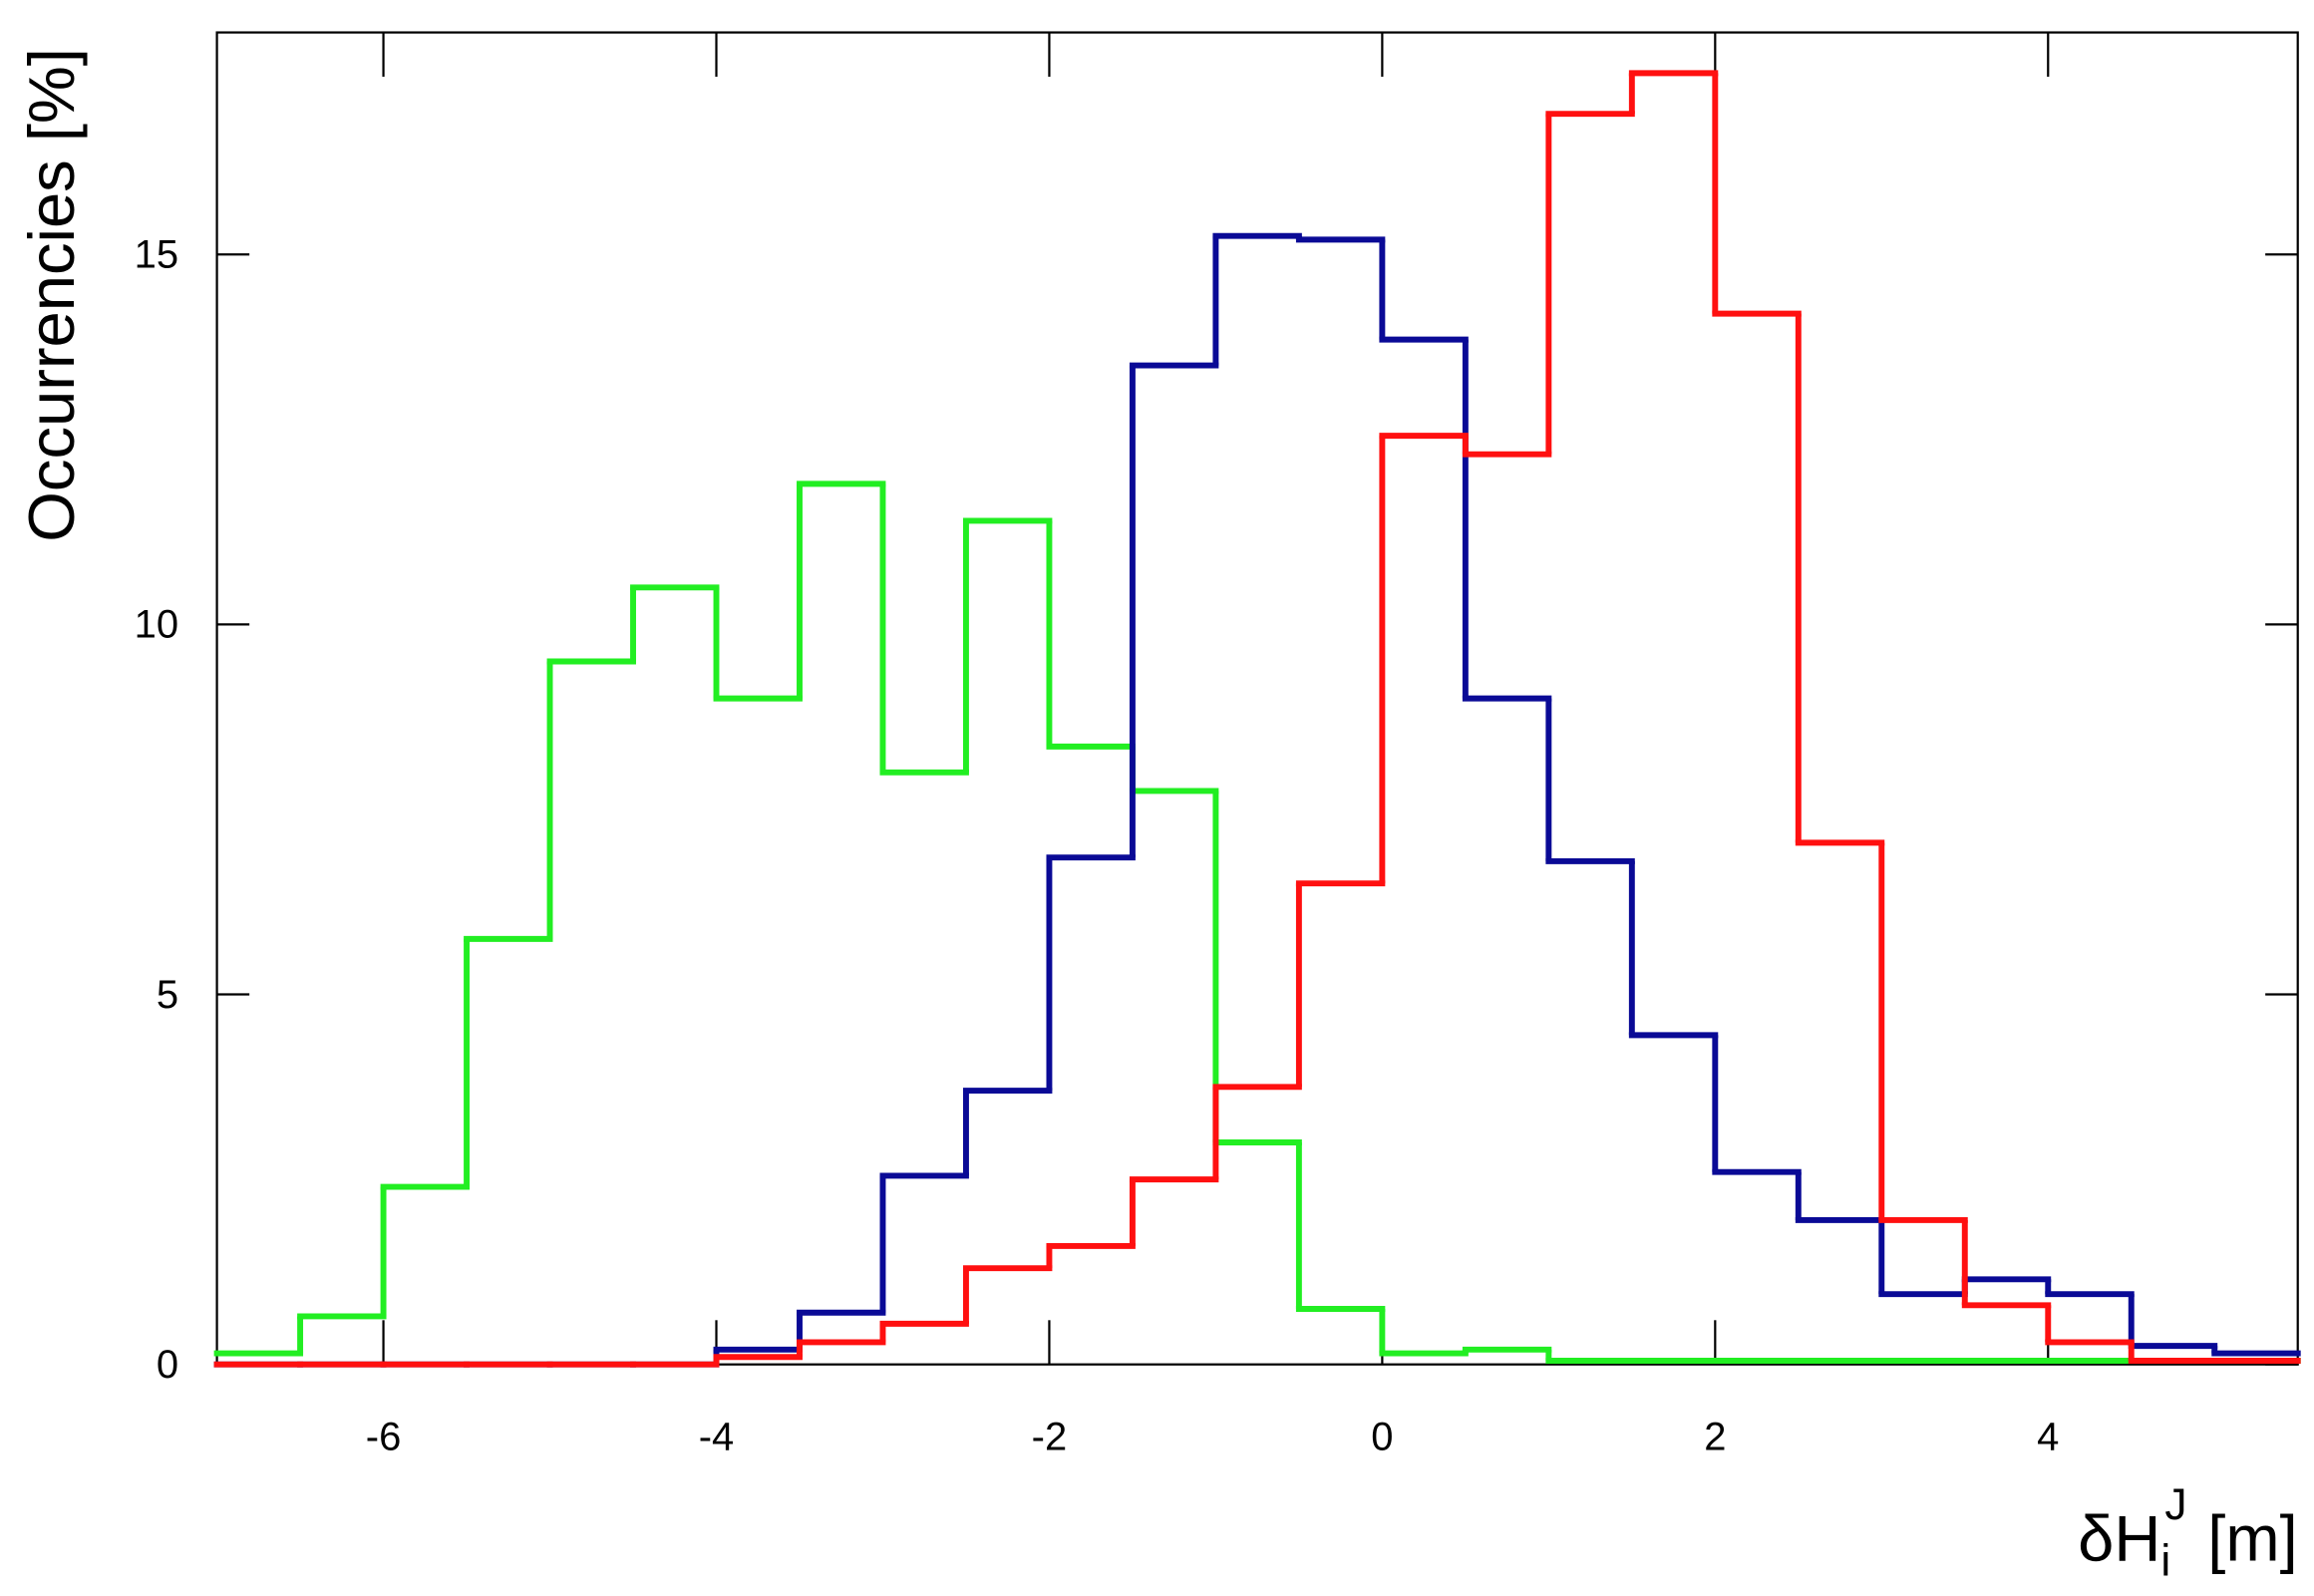 The image size is (2314, 1596). Describe the element at coordinates (384, 1437) in the screenshot. I see `x-tick-label: -6` at that location.